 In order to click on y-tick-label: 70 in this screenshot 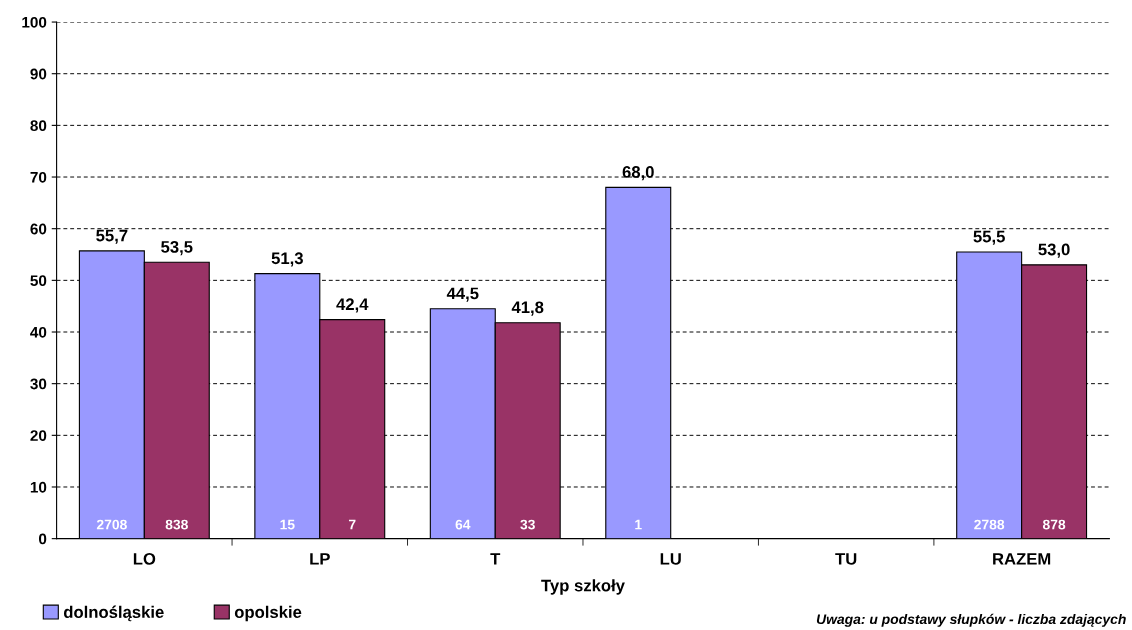, I will do `click(38, 177)`.